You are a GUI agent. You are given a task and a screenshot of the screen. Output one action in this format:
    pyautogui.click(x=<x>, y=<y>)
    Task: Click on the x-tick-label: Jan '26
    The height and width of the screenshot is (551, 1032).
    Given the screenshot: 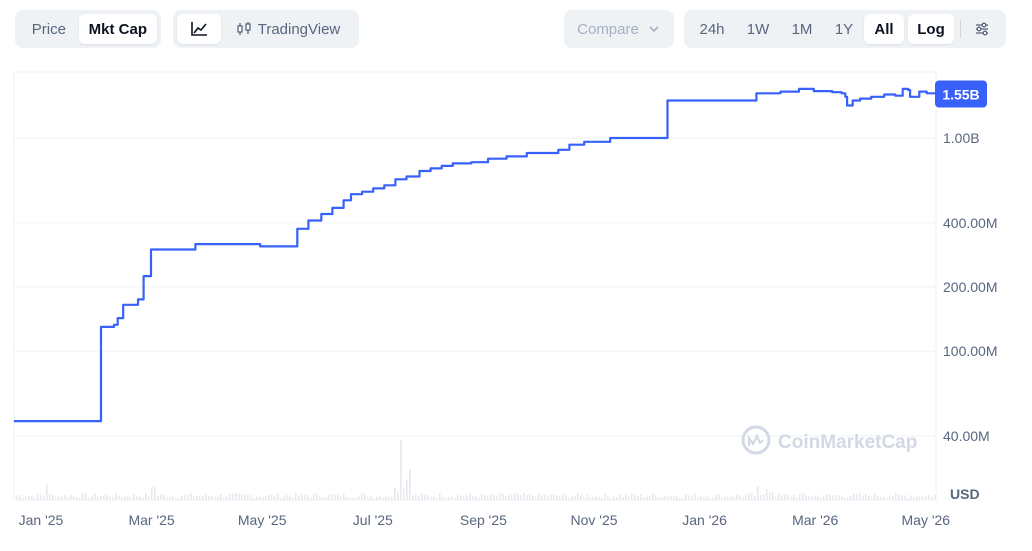 What is the action you would take?
    pyautogui.click(x=704, y=520)
    